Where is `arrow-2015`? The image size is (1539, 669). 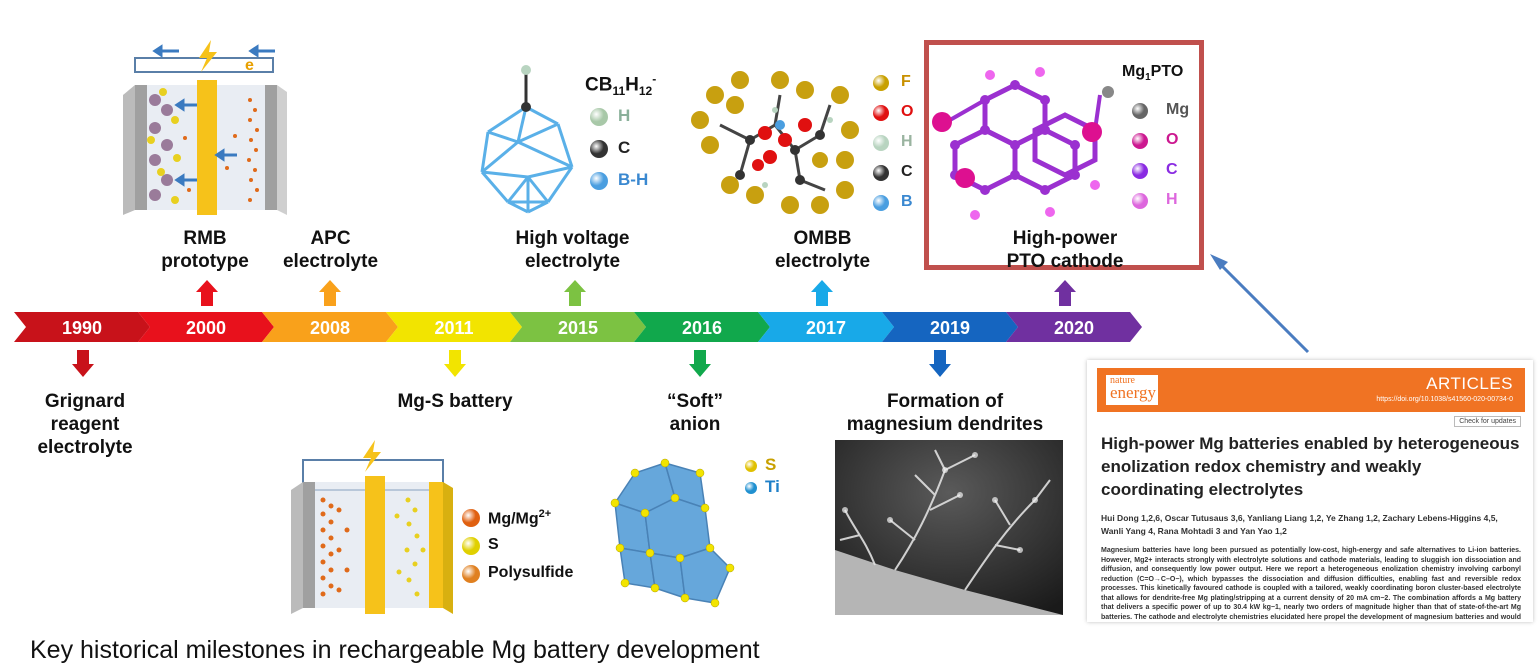
arrow-2015 is located at coordinates (575, 293).